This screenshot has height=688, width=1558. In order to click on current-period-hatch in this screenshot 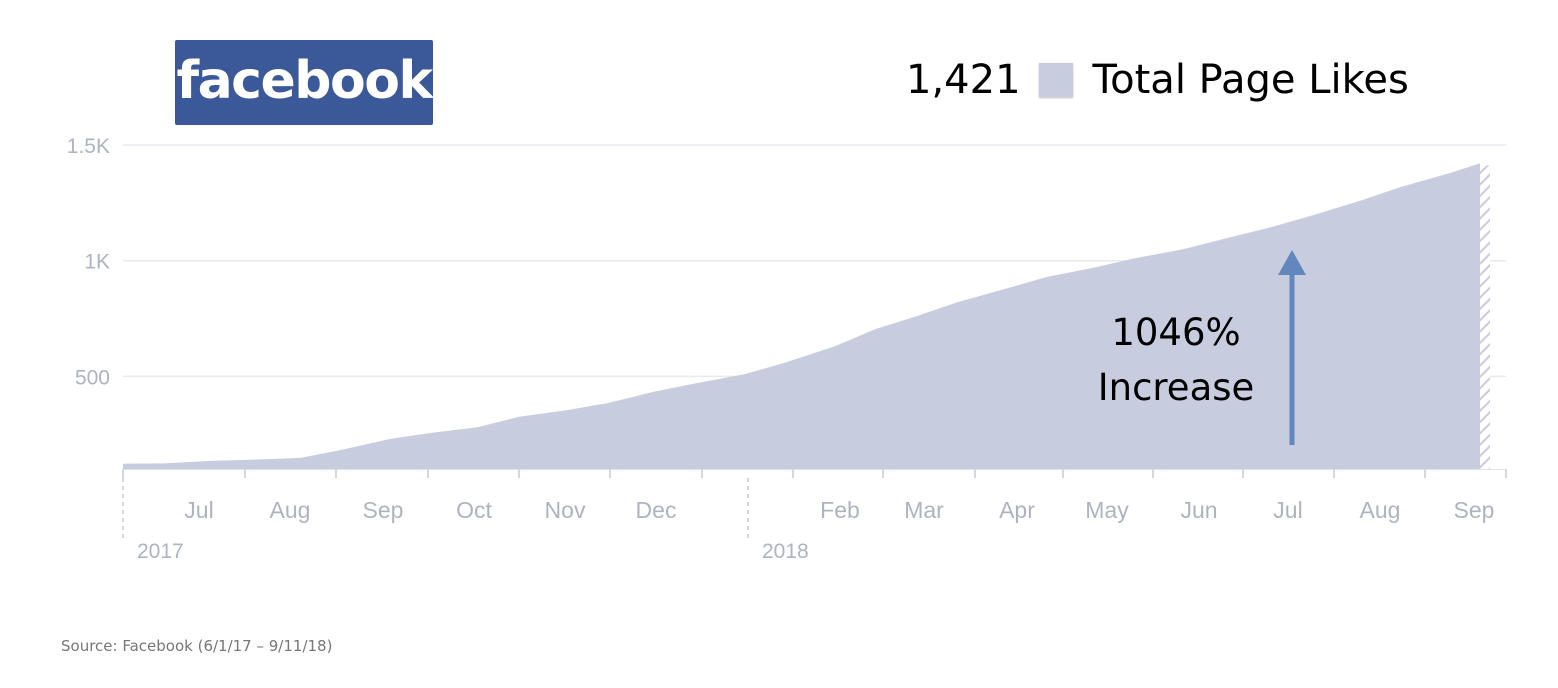, I will do `click(1485, 317)`.